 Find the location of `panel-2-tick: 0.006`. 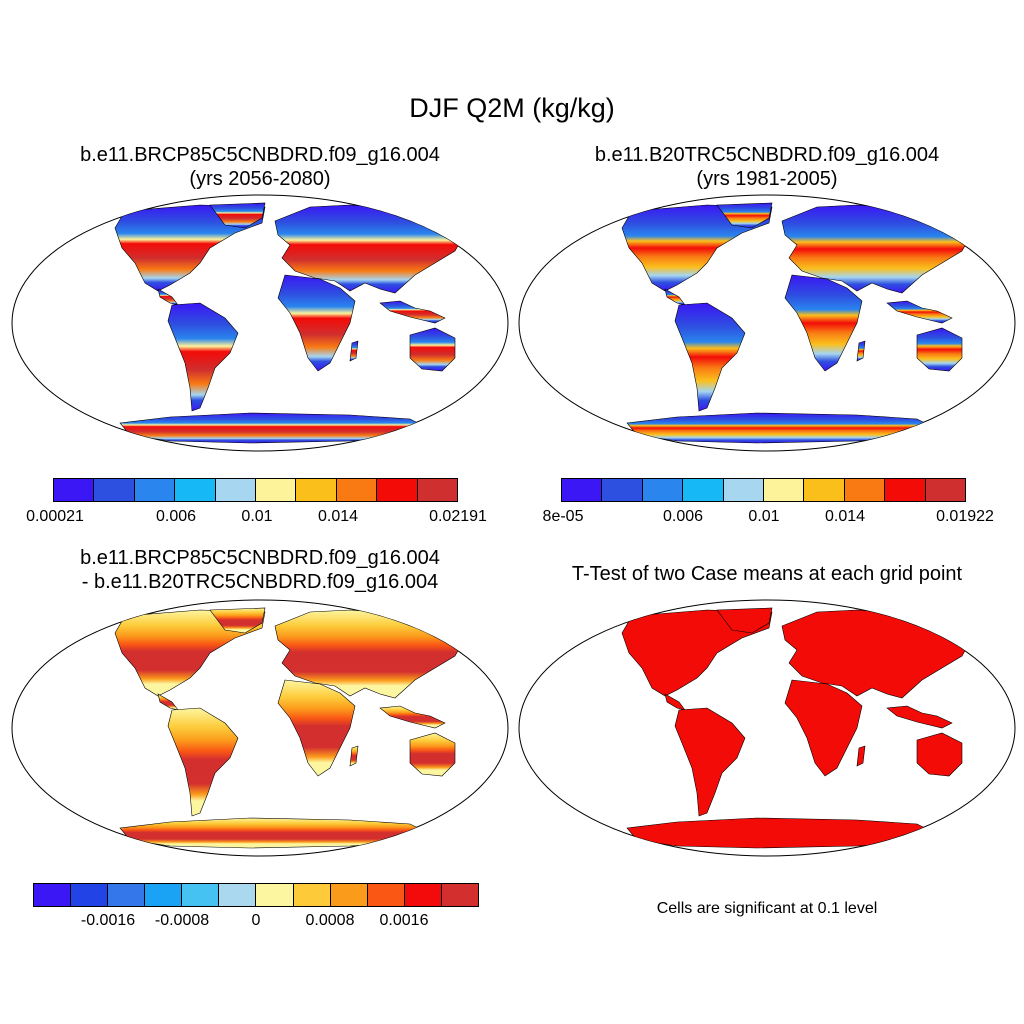

panel-2-tick: 0.006 is located at coordinates (683, 516).